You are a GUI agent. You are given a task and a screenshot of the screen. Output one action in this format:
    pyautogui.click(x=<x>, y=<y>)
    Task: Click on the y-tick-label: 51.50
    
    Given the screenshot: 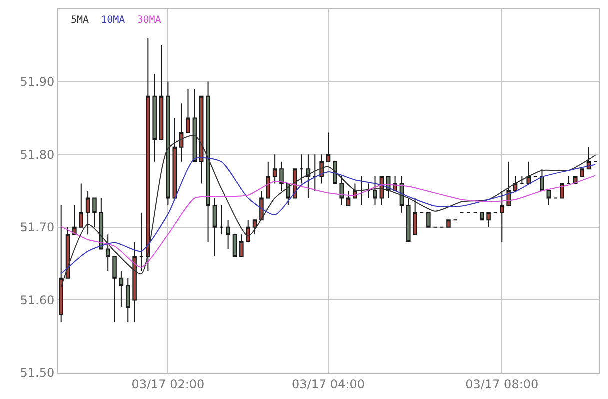 What is the action you would take?
    pyautogui.click(x=37, y=373)
    